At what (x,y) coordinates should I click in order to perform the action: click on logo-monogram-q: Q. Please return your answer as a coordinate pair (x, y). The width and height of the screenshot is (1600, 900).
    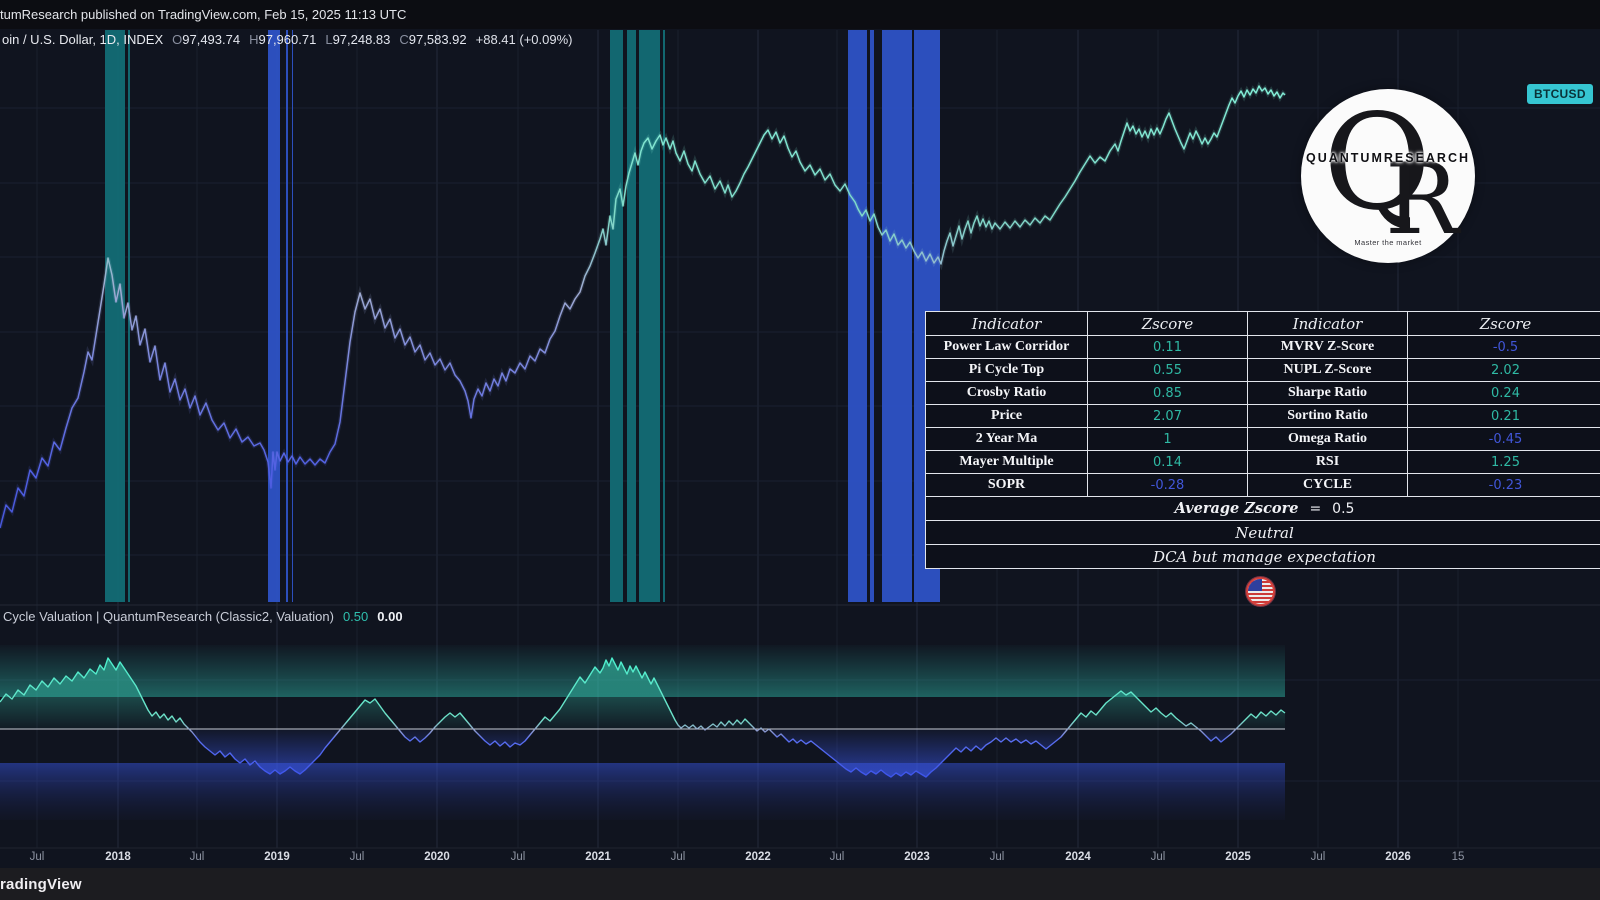
    Looking at the image, I should click on (1377, 163).